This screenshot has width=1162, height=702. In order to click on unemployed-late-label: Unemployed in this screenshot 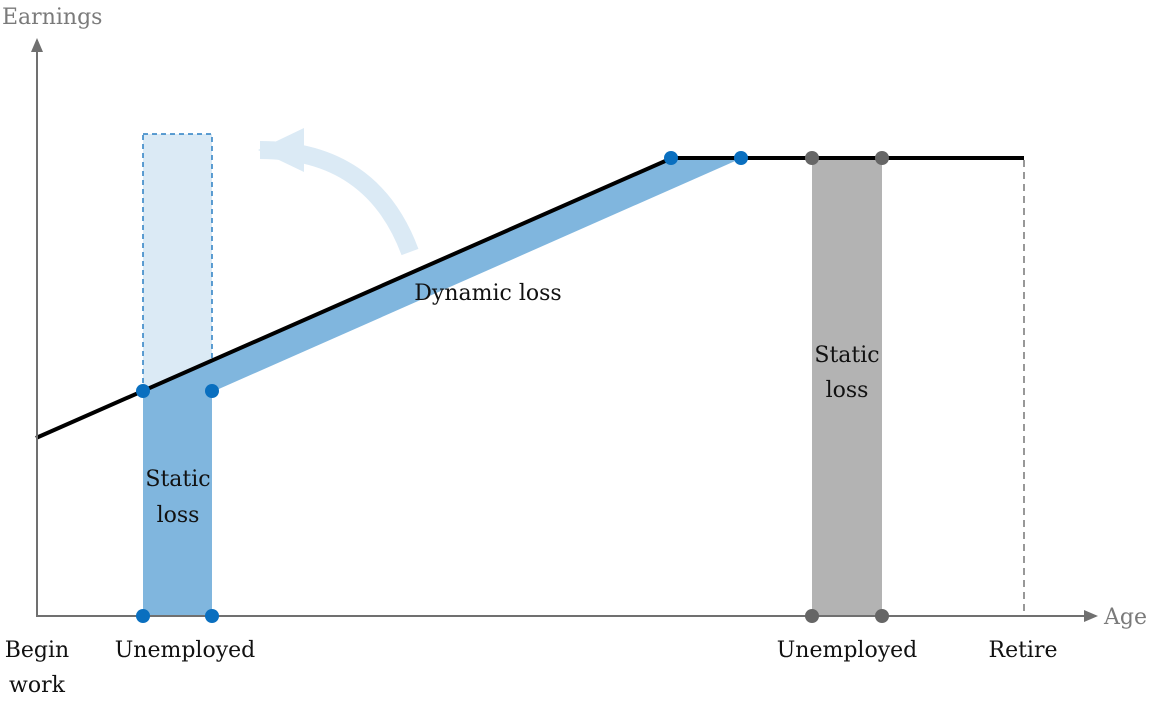, I will do `click(847, 650)`.